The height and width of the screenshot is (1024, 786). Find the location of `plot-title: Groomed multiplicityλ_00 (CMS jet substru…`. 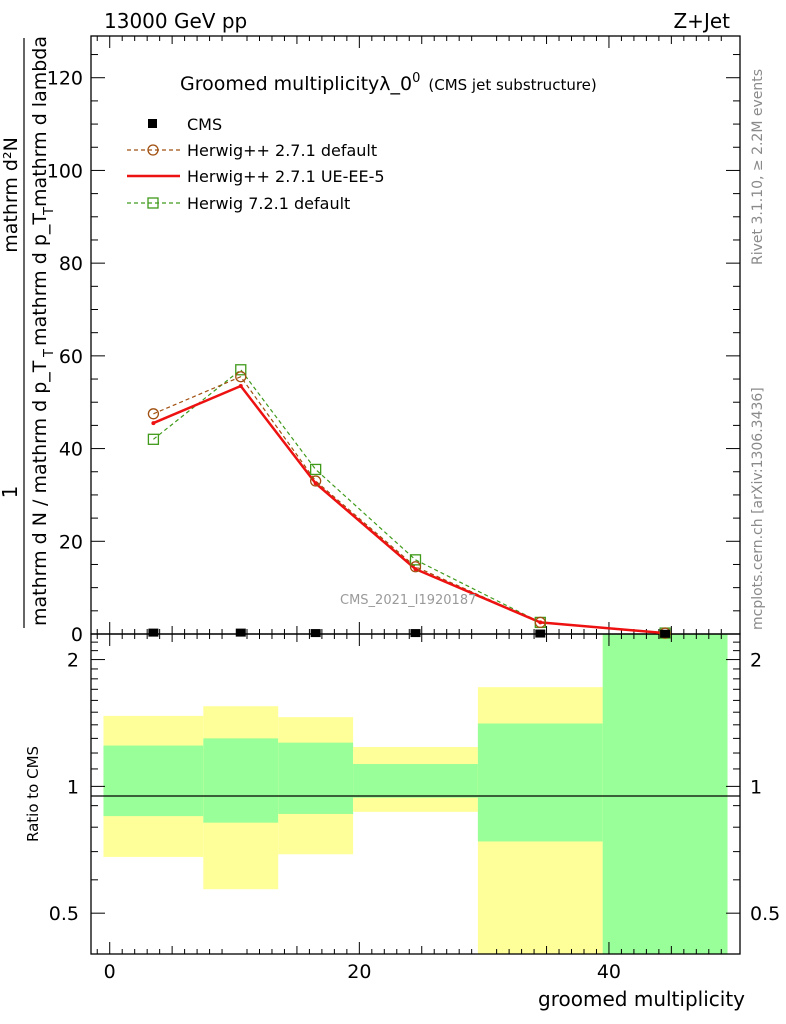

plot-title: Groomed multiplicityλ_00 (CMS jet substru… is located at coordinates (388, 83).